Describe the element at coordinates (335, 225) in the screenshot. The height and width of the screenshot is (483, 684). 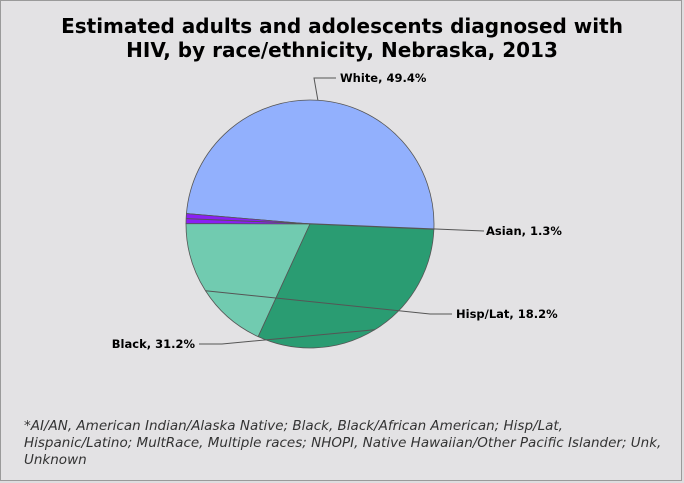
I see `leader-line-asian` at that location.